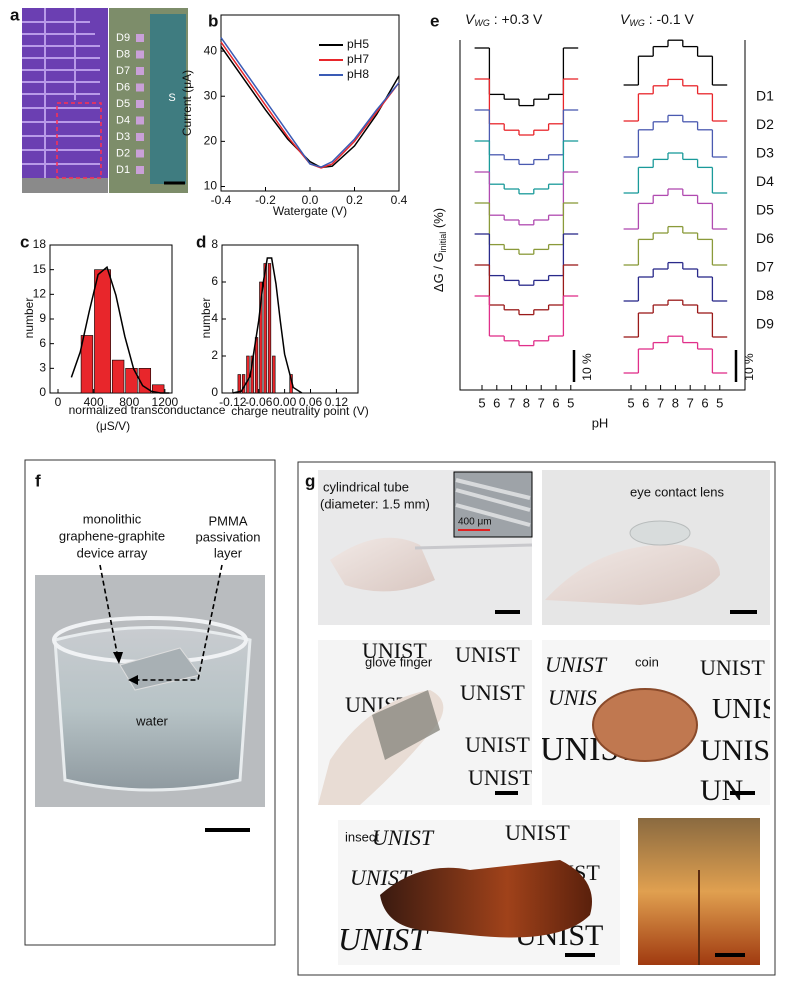 The height and width of the screenshot is (982, 800). I want to click on legend-label: D9, so click(765, 324).